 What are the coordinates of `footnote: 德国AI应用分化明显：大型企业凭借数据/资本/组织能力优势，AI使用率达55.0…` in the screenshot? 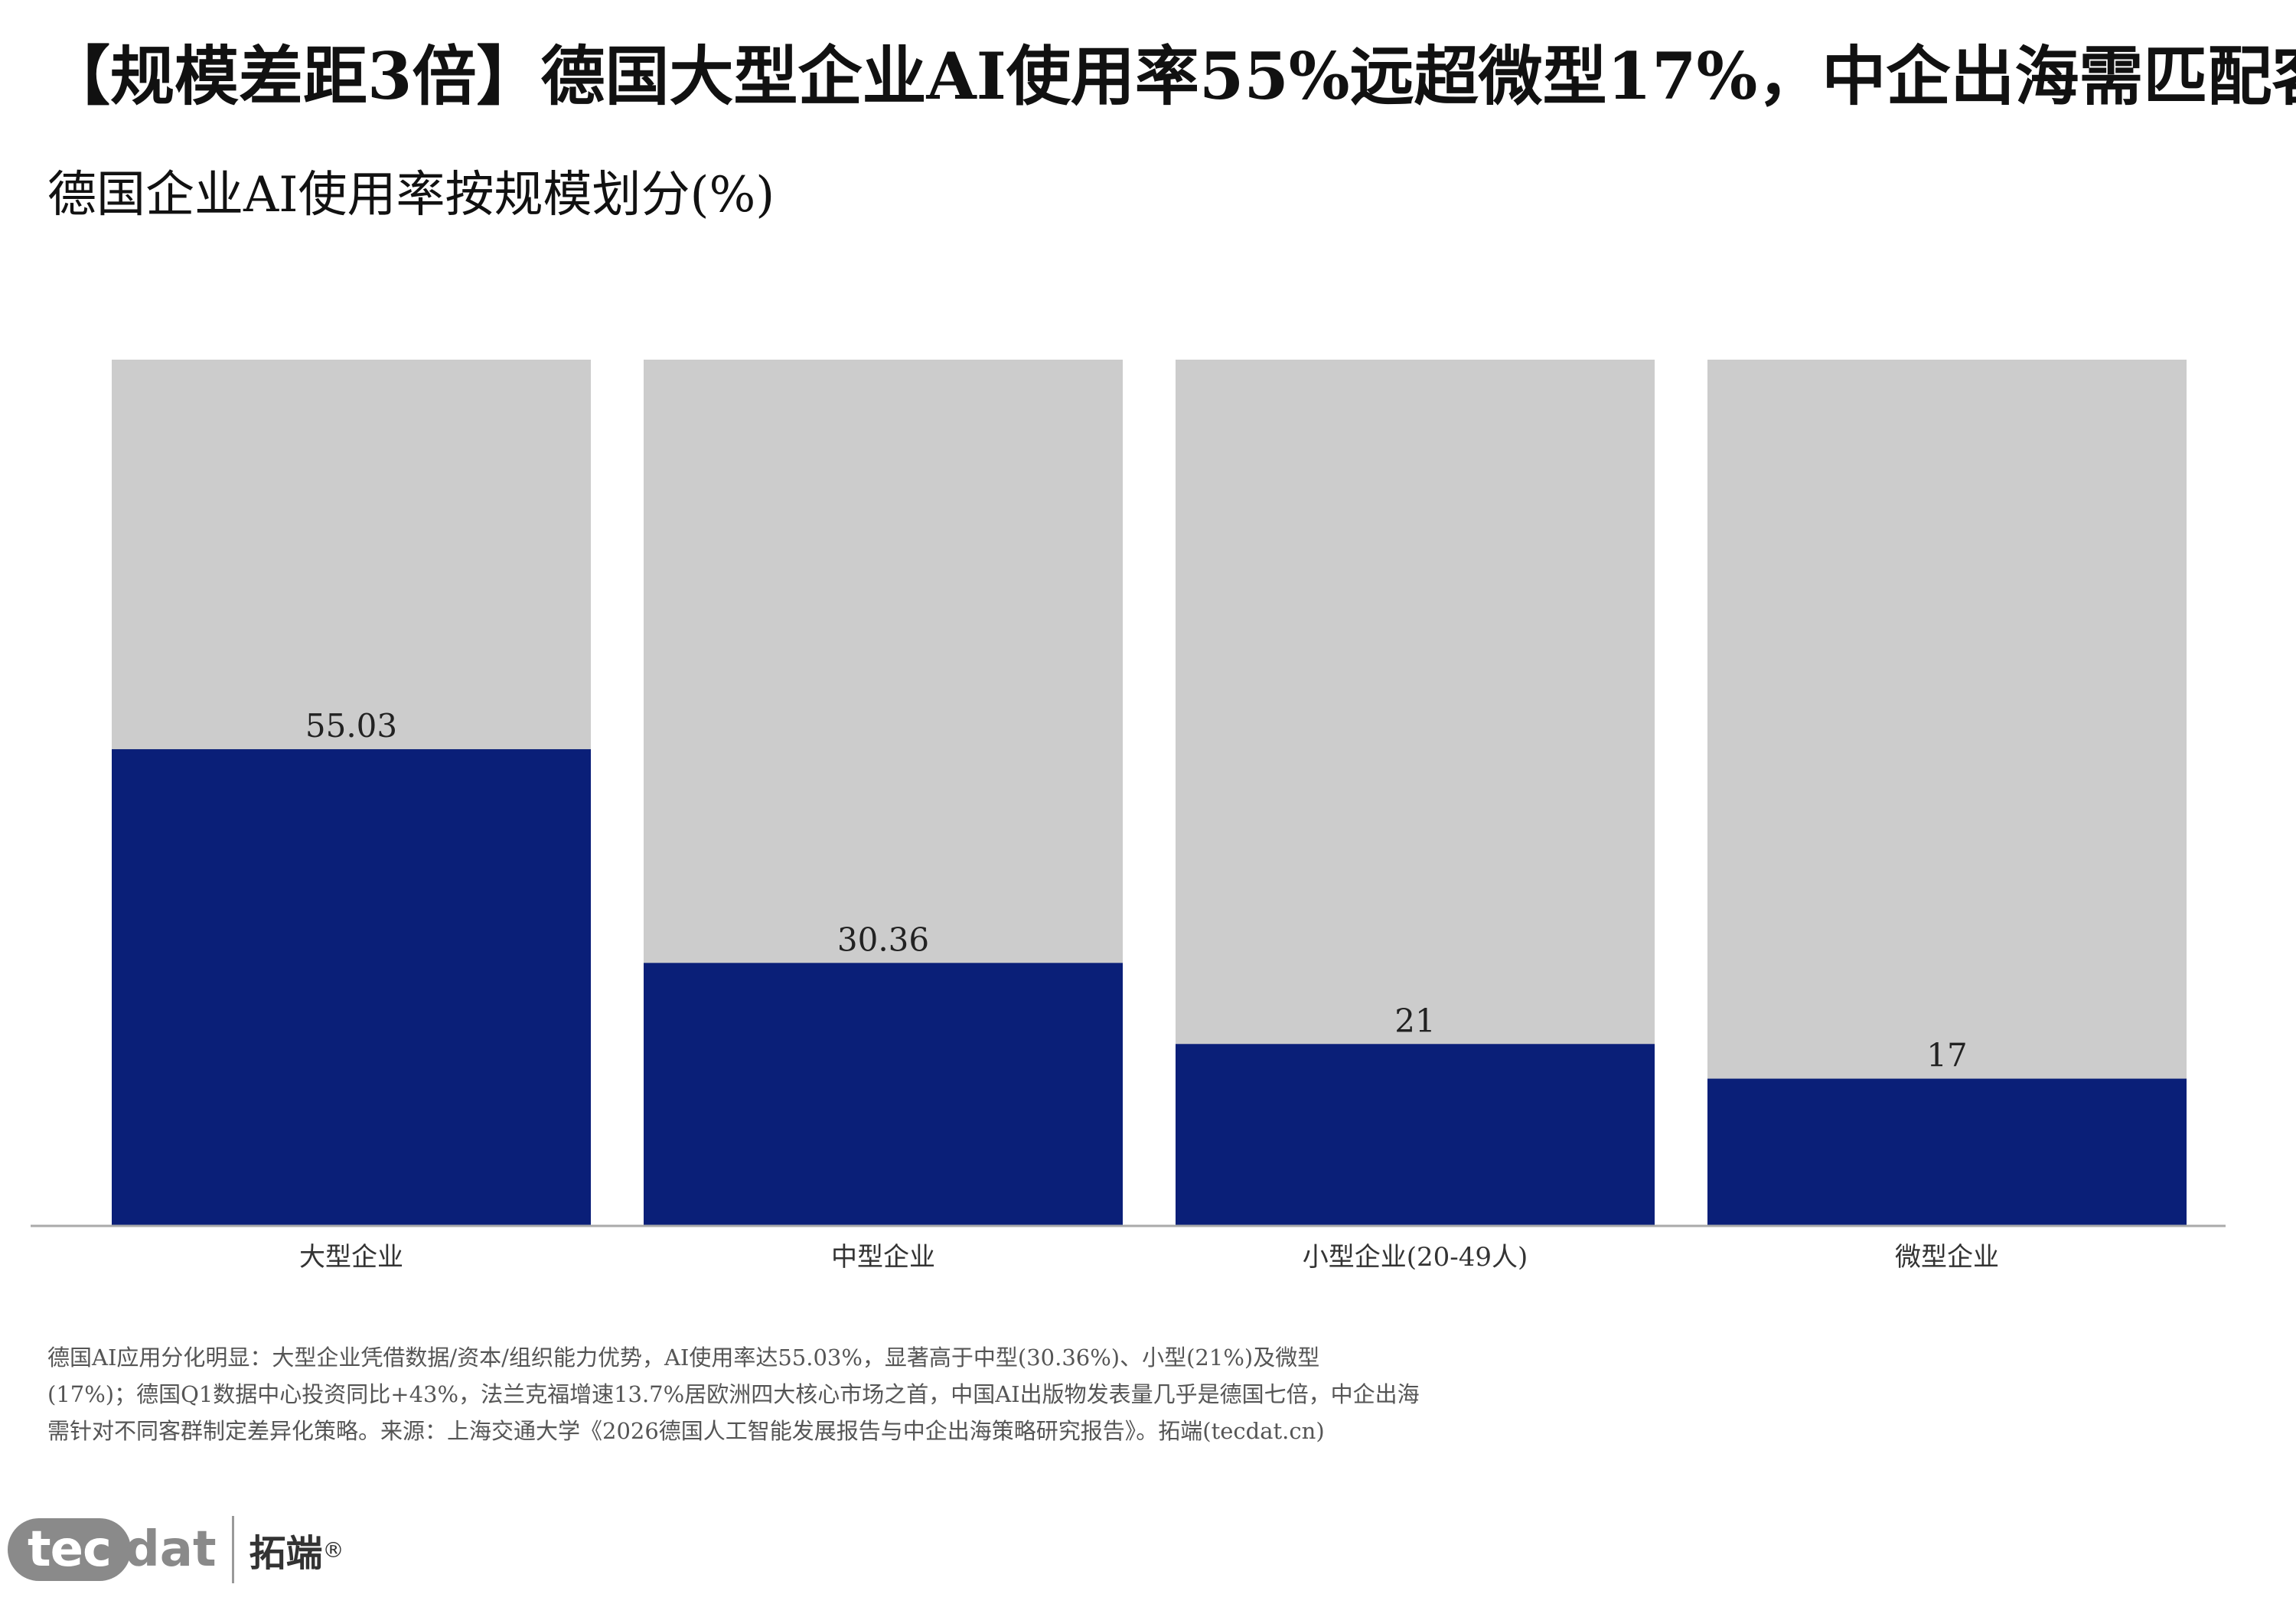 It's located at (812, 1394).